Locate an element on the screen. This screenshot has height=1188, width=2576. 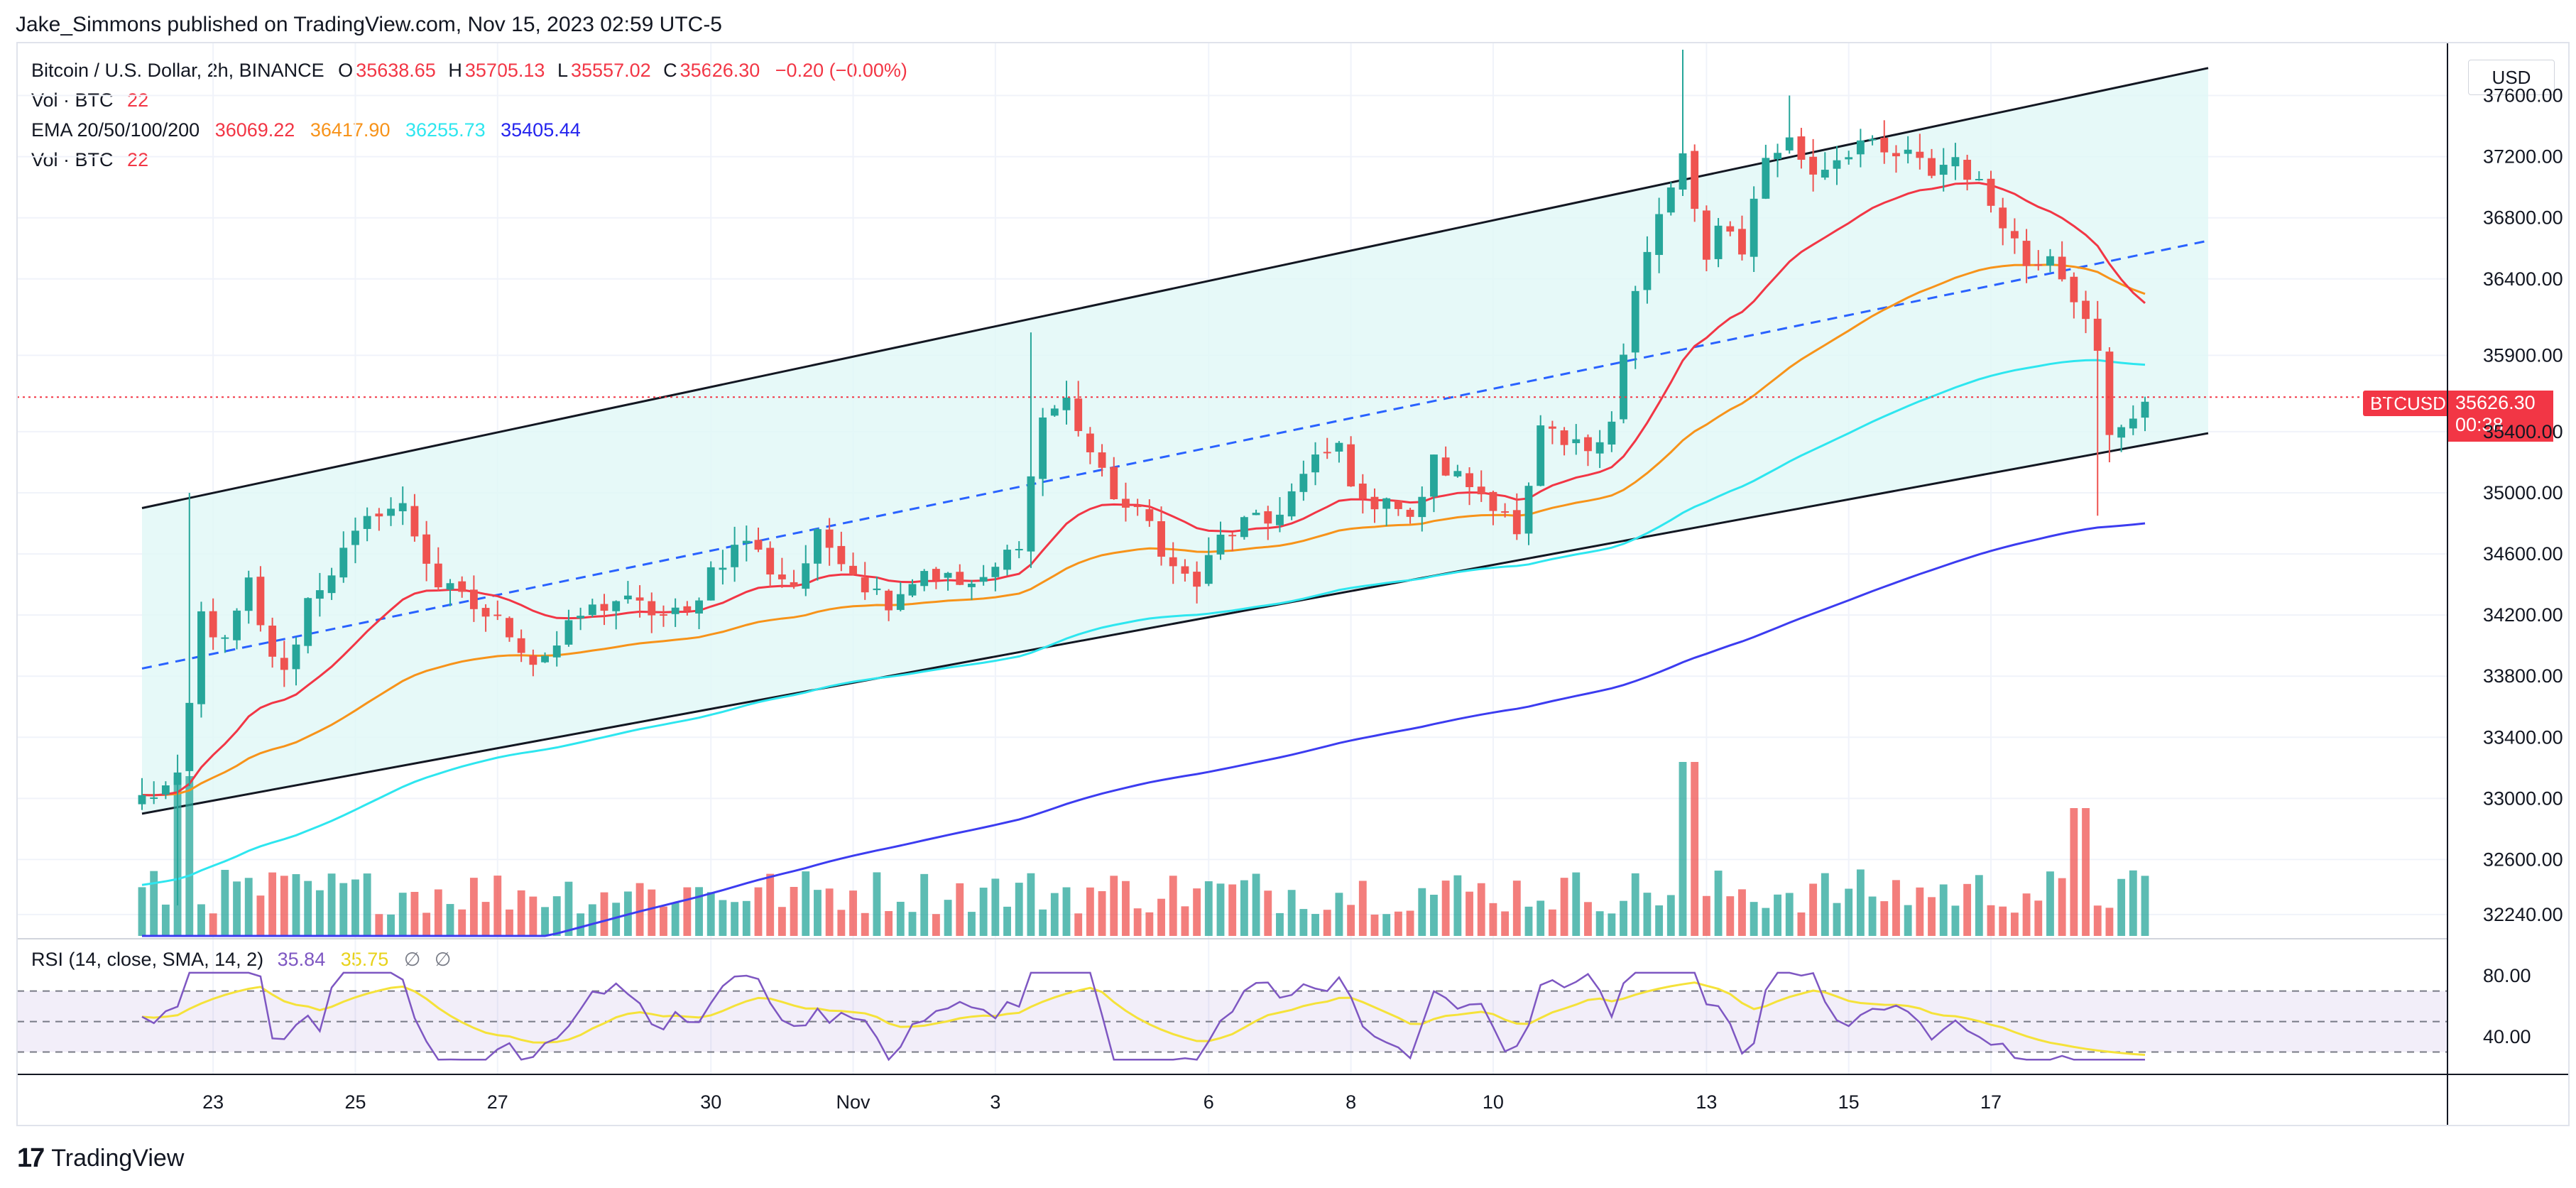
volume-legend-2: Vol · BTC 22 is located at coordinates (91, 160).